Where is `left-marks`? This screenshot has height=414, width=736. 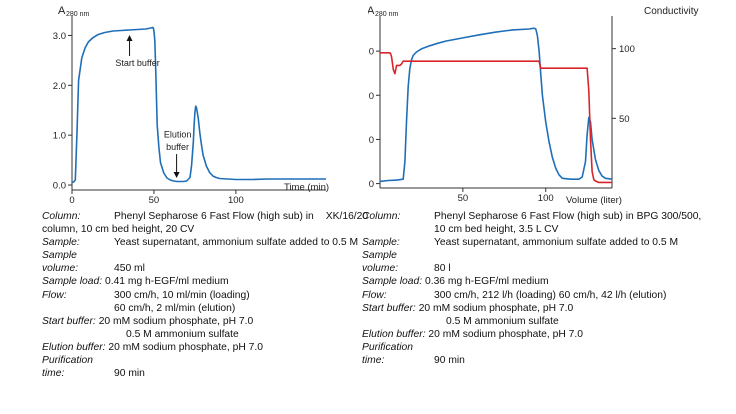
left-marks is located at coordinates (198, 105).